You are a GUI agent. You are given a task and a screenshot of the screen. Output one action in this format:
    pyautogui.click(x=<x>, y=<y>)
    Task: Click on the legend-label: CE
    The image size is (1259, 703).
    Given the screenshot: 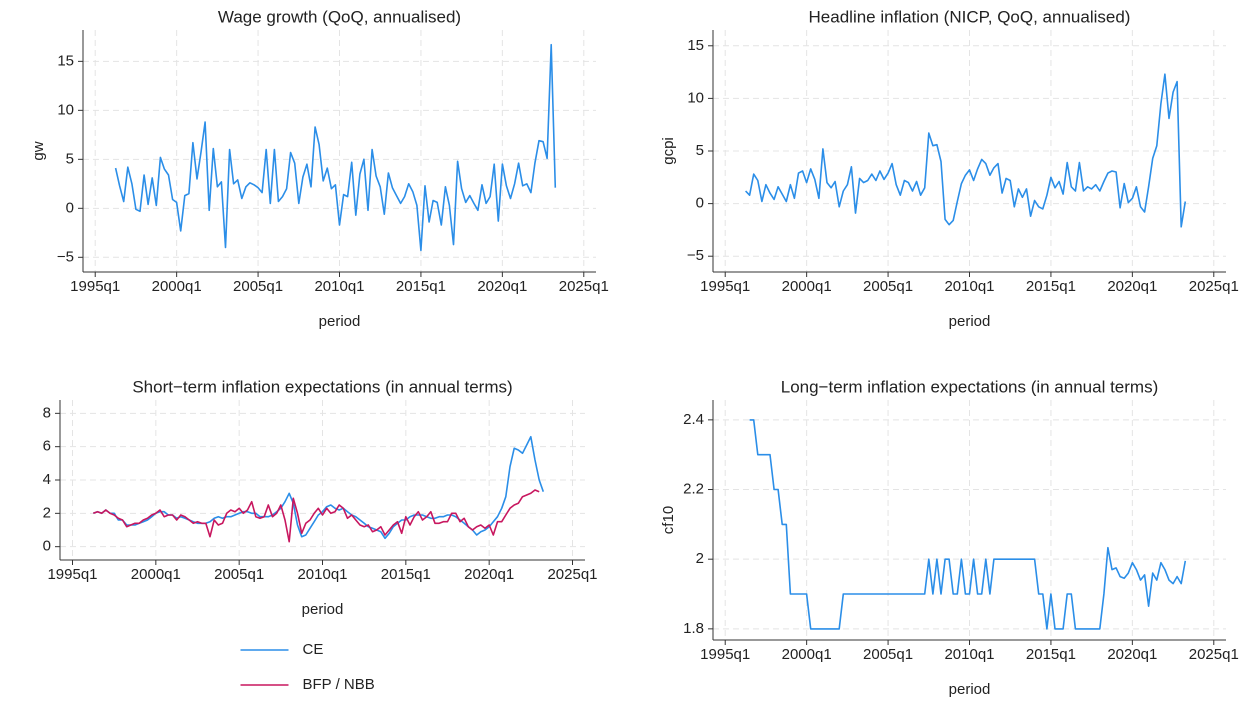 What is the action you would take?
    pyautogui.click(x=313, y=649)
    